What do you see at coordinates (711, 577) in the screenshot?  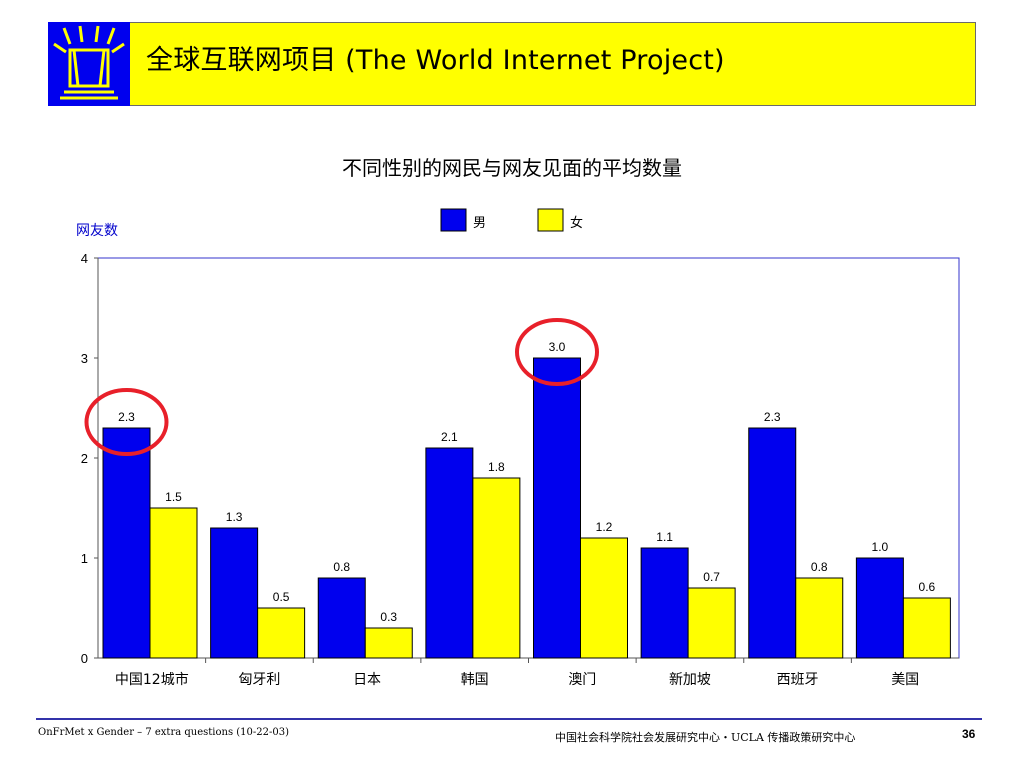 I see `data-label: 0.7` at bounding box center [711, 577].